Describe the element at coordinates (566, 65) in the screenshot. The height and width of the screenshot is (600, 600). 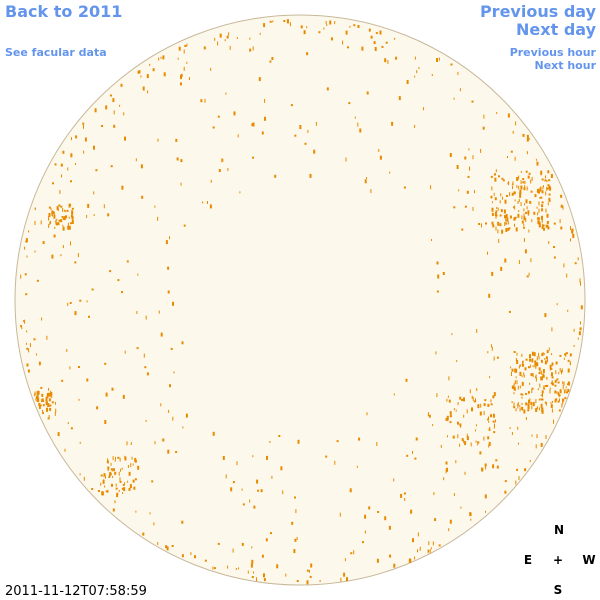
I see `next-hour-link: Next hour` at that location.